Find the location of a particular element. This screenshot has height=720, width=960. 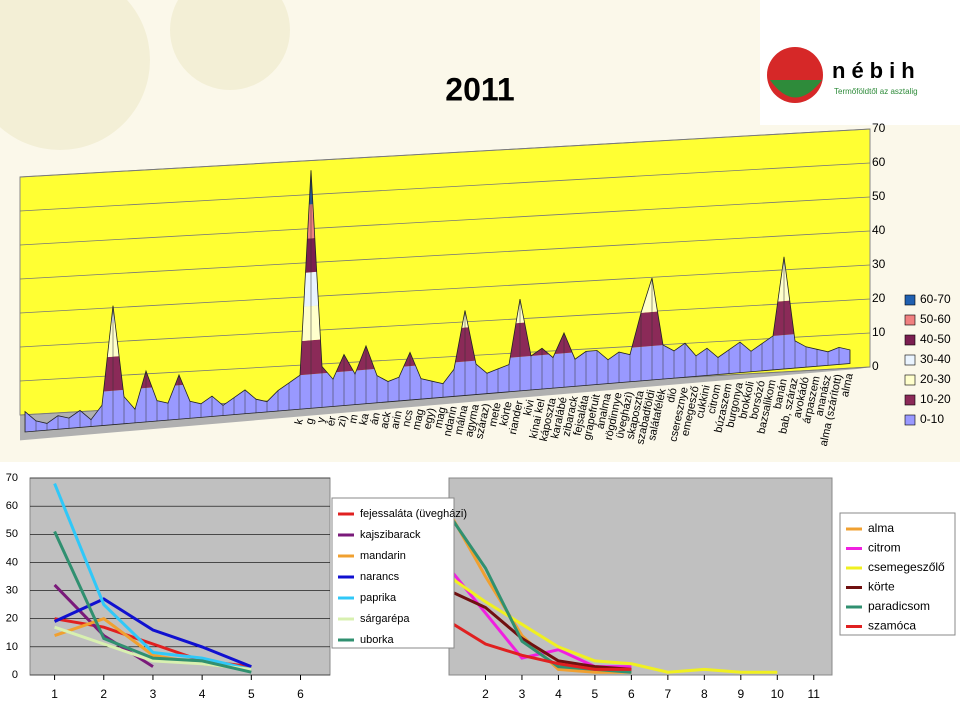

x-tick-label: dió is located at coordinates (672, 395).